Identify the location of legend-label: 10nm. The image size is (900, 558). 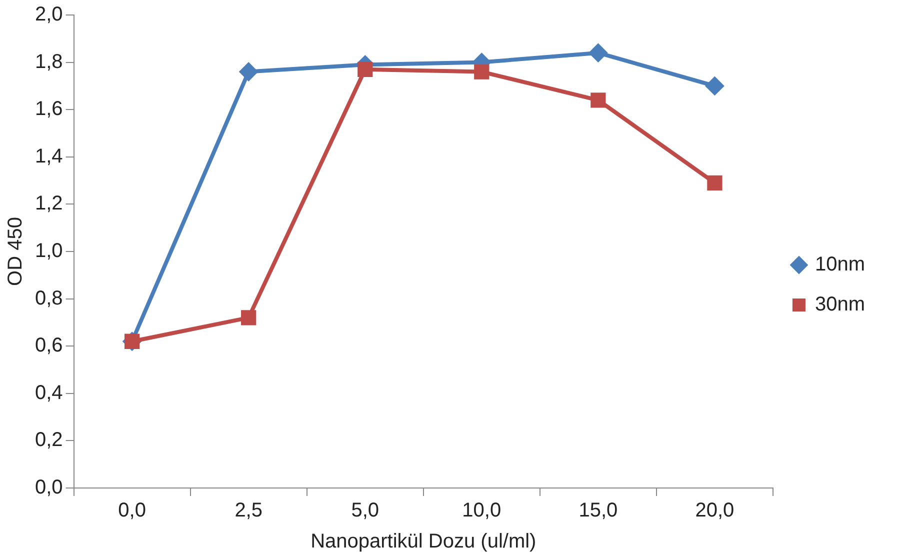
(839, 265).